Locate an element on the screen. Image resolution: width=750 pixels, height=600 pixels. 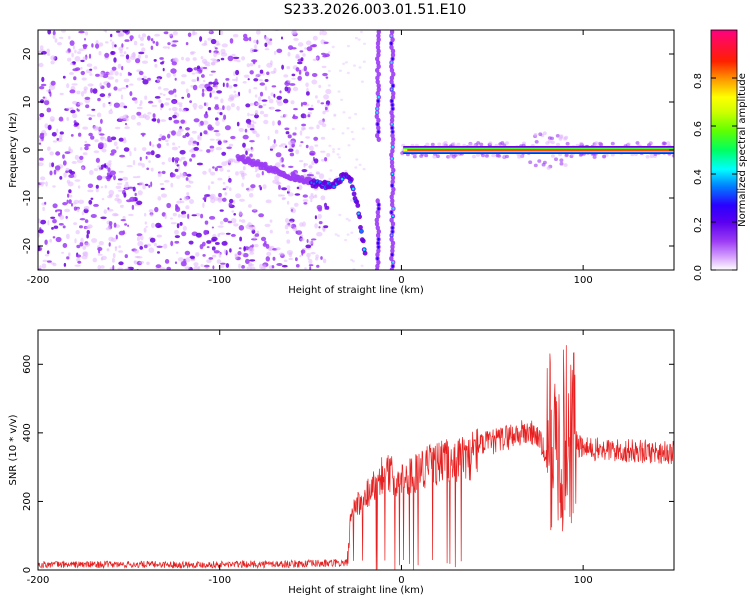
track-core is located at coordinates (334, 187).